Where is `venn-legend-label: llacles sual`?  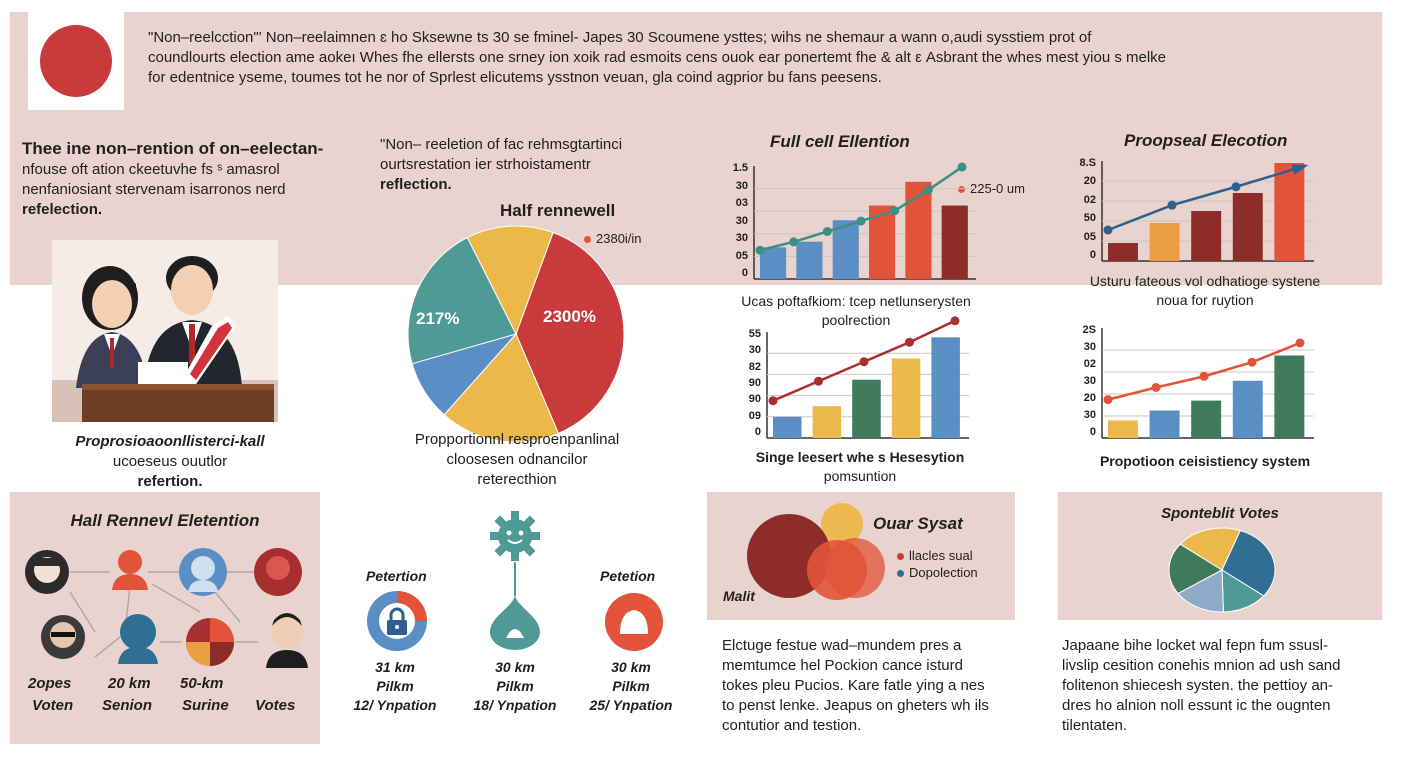 venn-legend-label: llacles sual is located at coordinates (941, 555).